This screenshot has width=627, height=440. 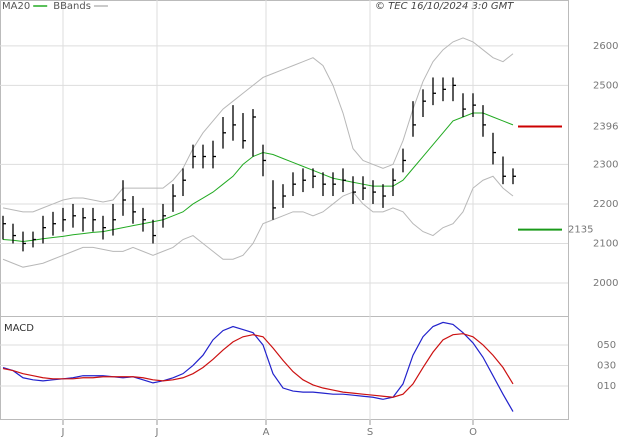 What do you see at coordinates (605, 283) in the screenshot?
I see `y-tick-label: 2000` at bounding box center [605, 283].